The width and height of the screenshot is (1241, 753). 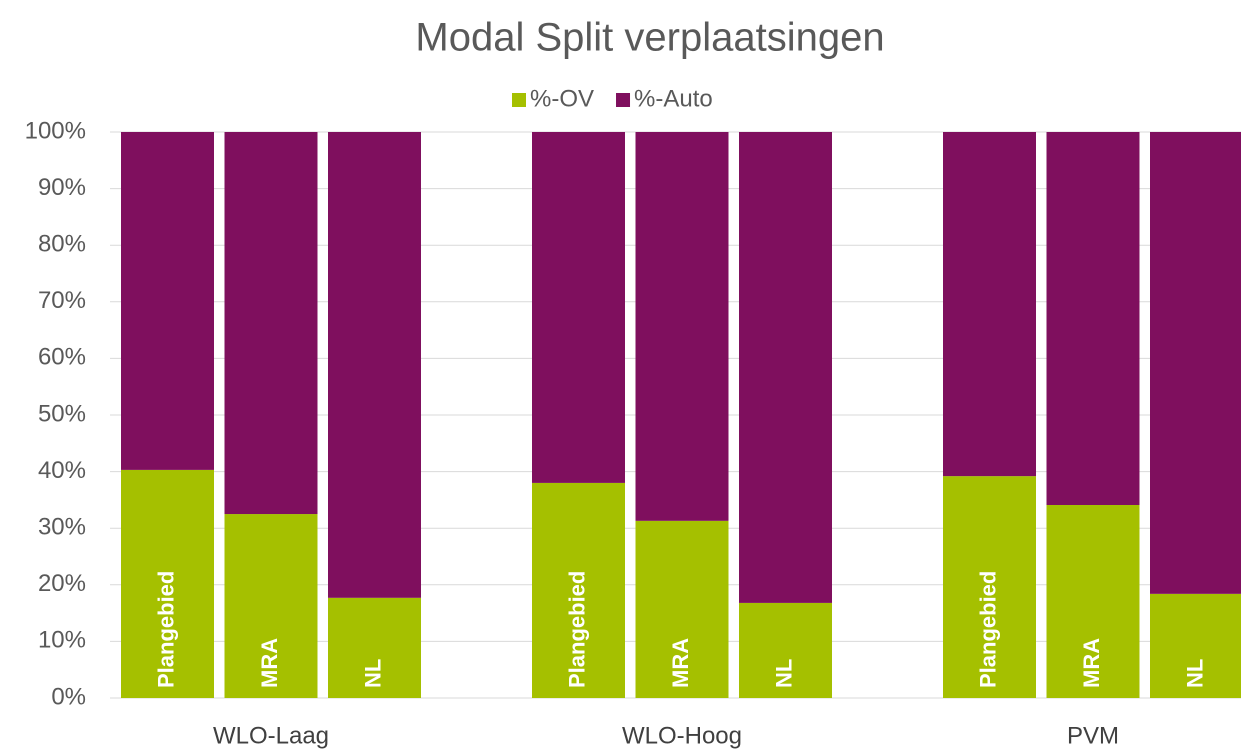 I want to click on y-tick-label: 10%, so click(x=62, y=640).